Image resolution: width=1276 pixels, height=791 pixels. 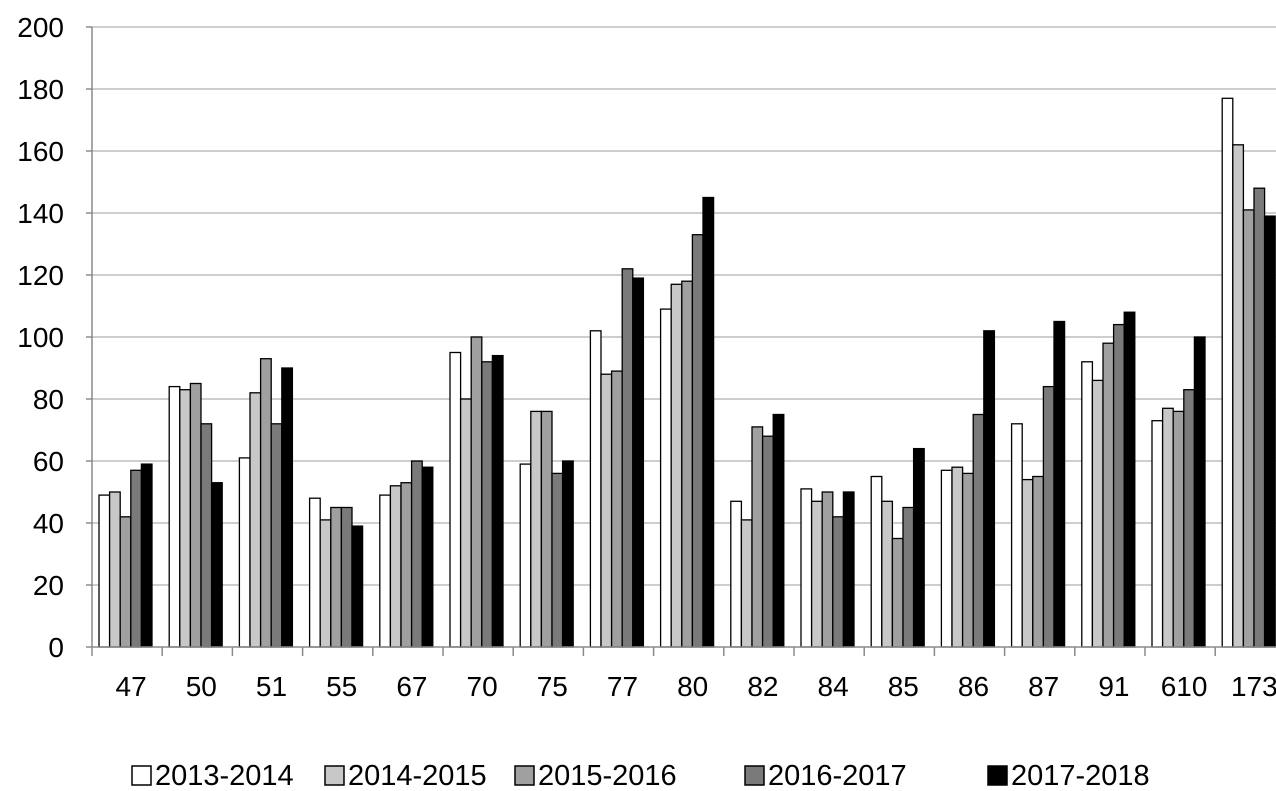 What do you see at coordinates (40, 337) in the screenshot?
I see `y-tick-label: 100` at bounding box center [40, 337].